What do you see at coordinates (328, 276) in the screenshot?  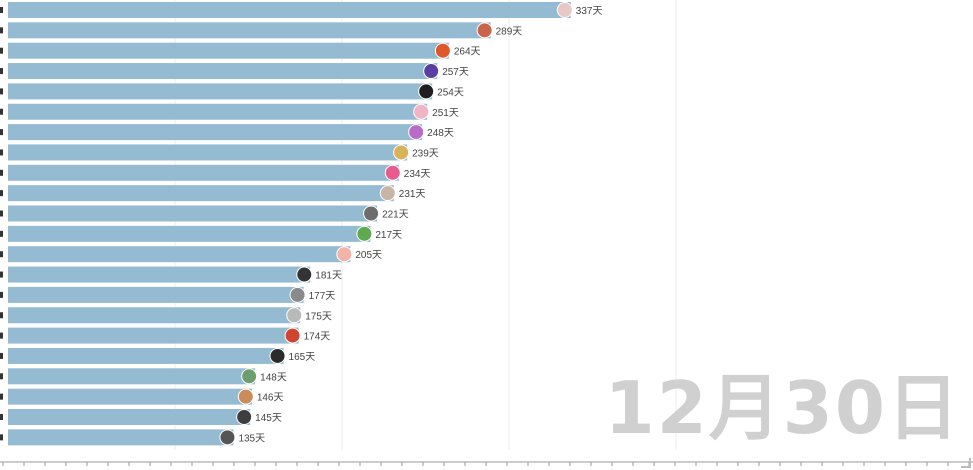 I see `value-label-14: 181天` at bounding box center [328, 276].